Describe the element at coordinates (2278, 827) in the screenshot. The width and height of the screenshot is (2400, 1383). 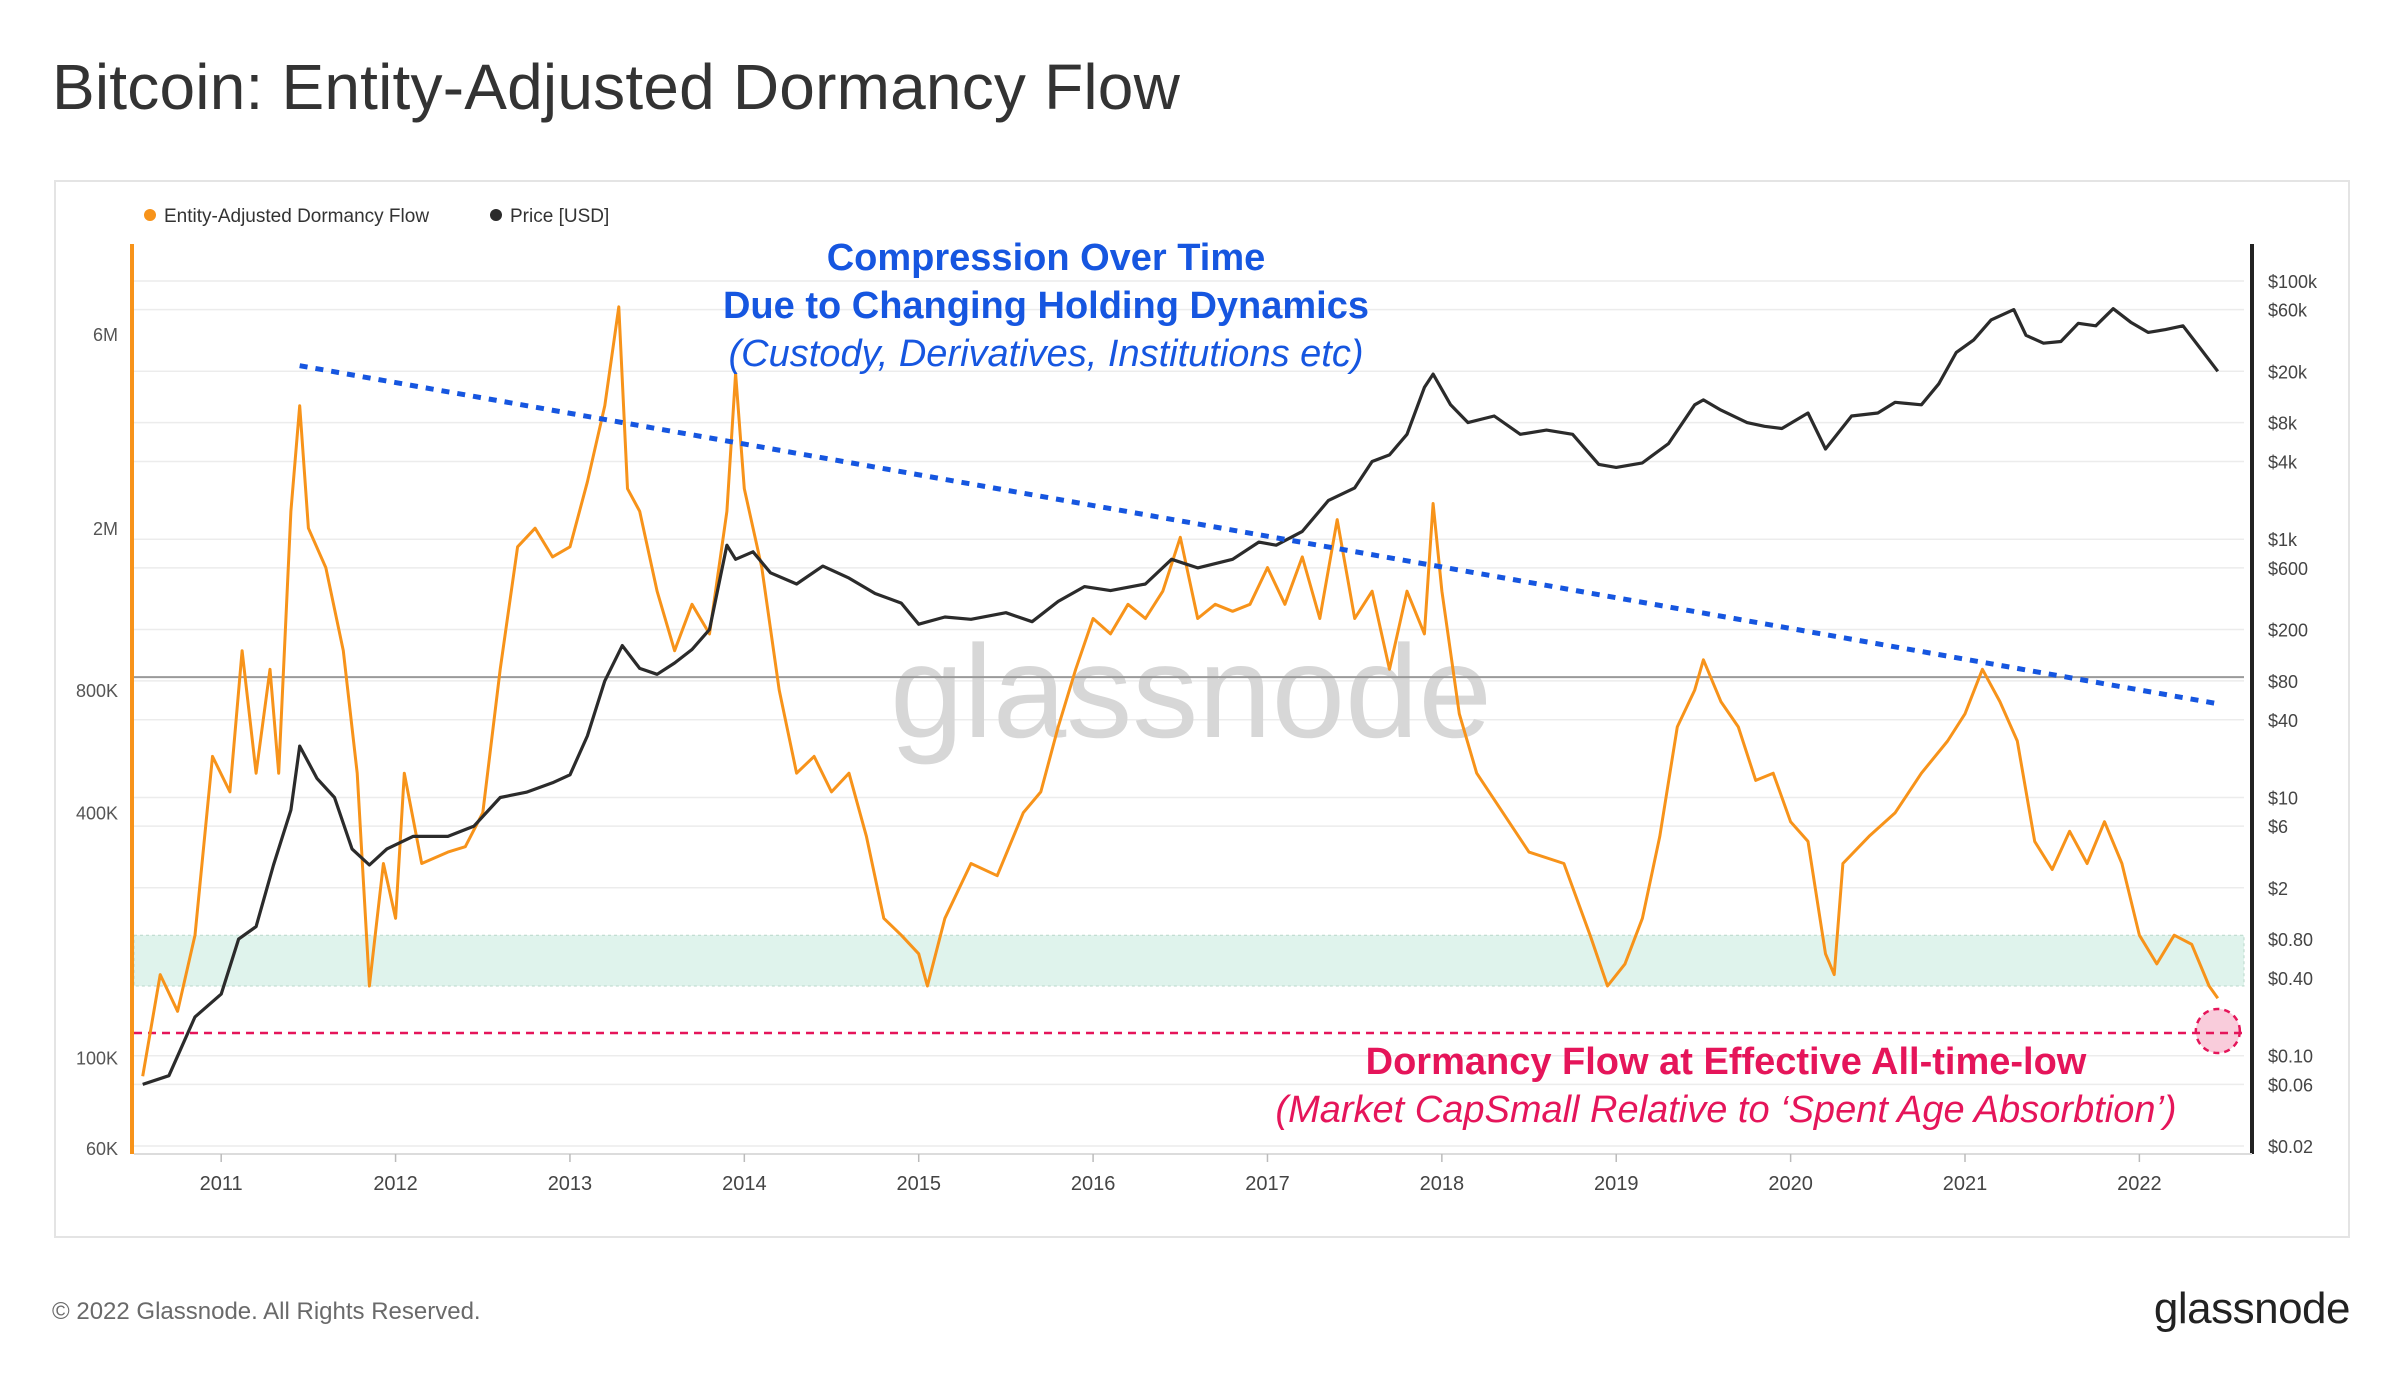
I see `right-tick-label: $6` at that location.